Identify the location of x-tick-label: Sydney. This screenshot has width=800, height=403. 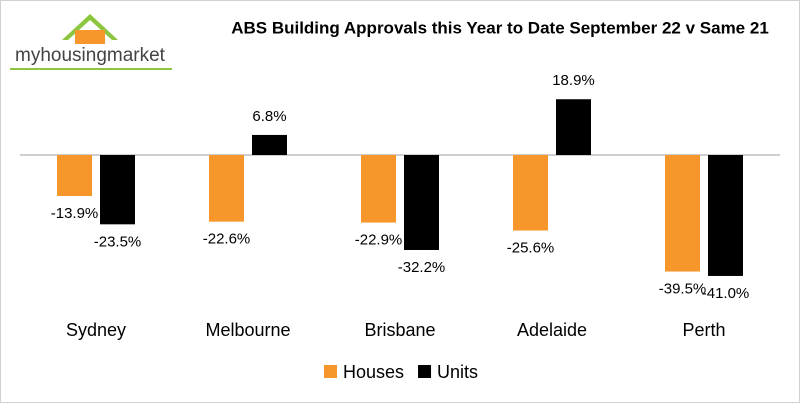
(96, 330).